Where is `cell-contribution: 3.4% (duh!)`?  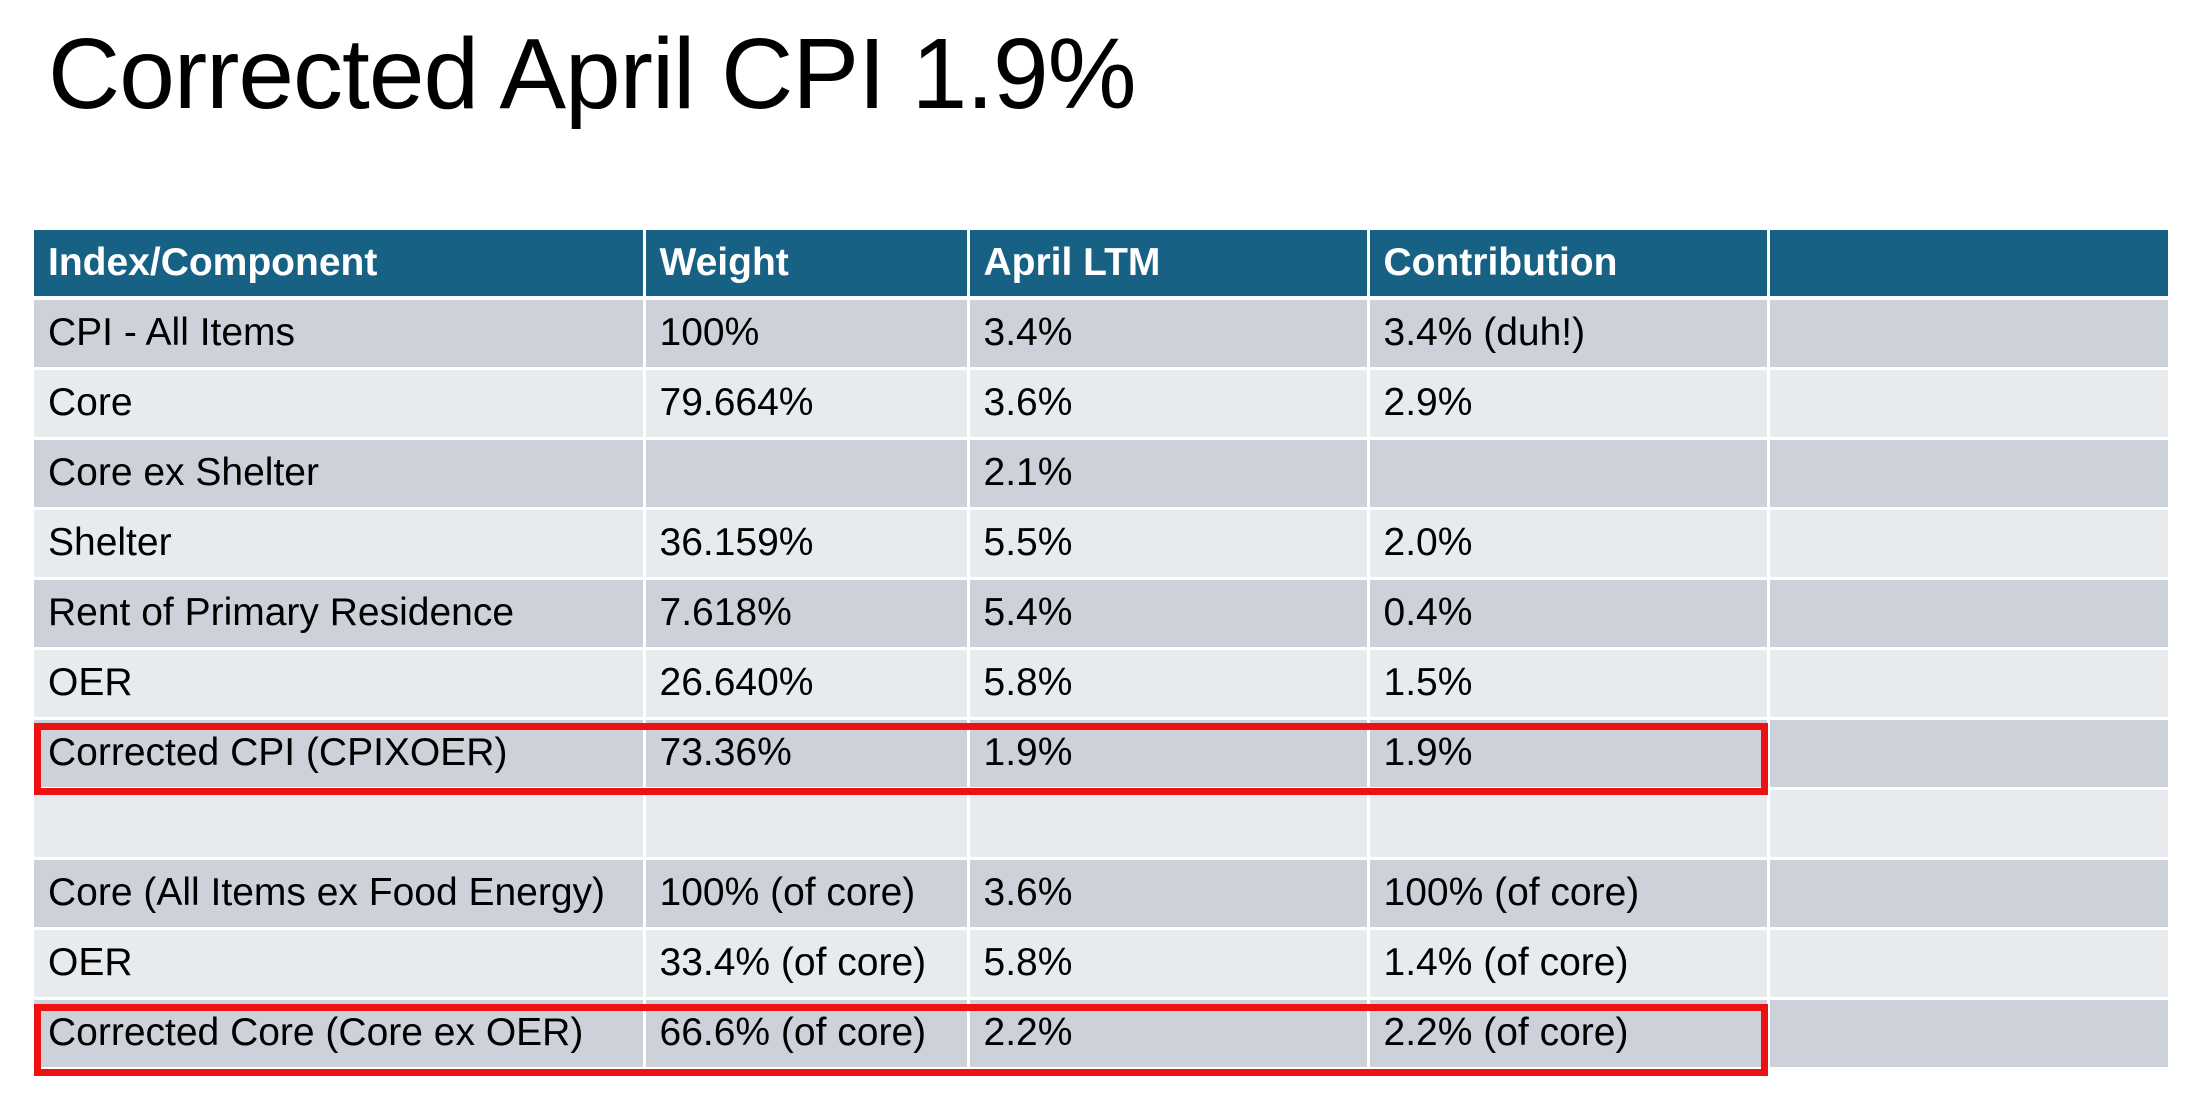
cell-contribution: 3.4% (duh!) is located at coordinates (1569, 334).